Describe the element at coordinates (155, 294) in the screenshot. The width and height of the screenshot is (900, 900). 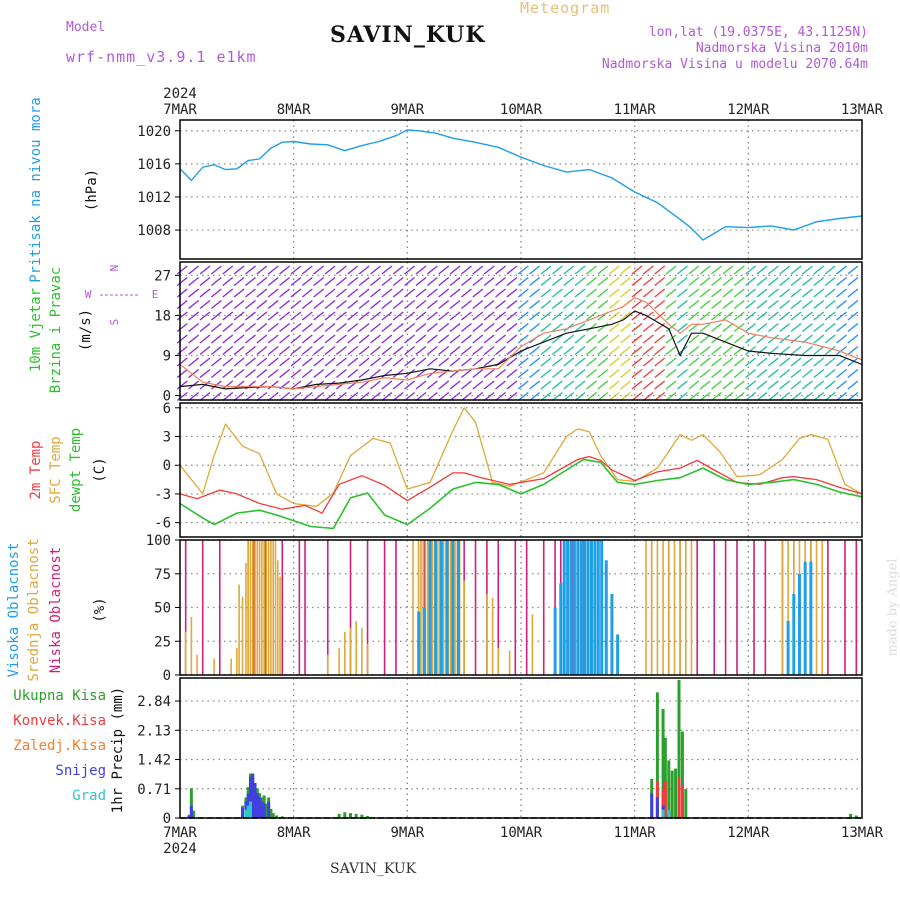
I see `direction-key-e: E` at that location.